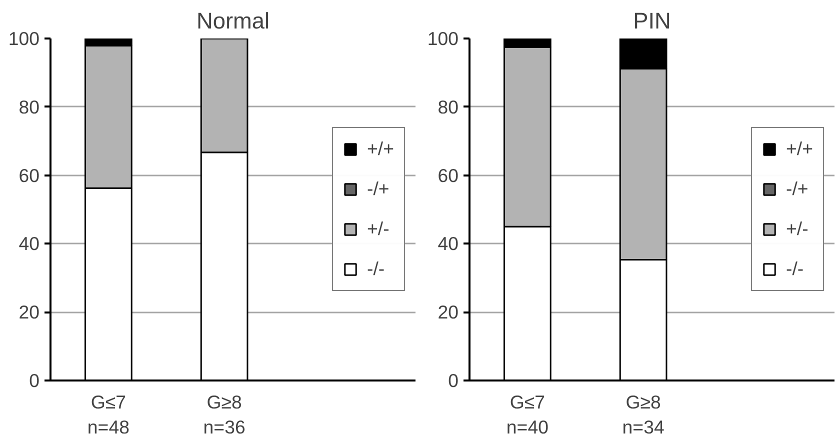  What do you see at coordinates (108, 415) in the screenshot?
I see `x-tick-label: G≤7 n=48` at bounding box center [108, 415].